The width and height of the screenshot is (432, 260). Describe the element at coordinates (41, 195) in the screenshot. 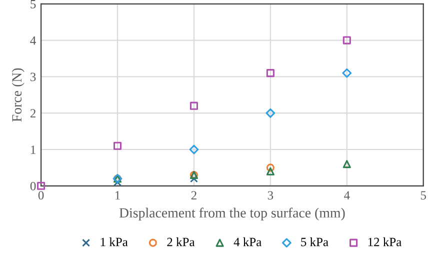

I see `x-tick-label: 0` at that location.